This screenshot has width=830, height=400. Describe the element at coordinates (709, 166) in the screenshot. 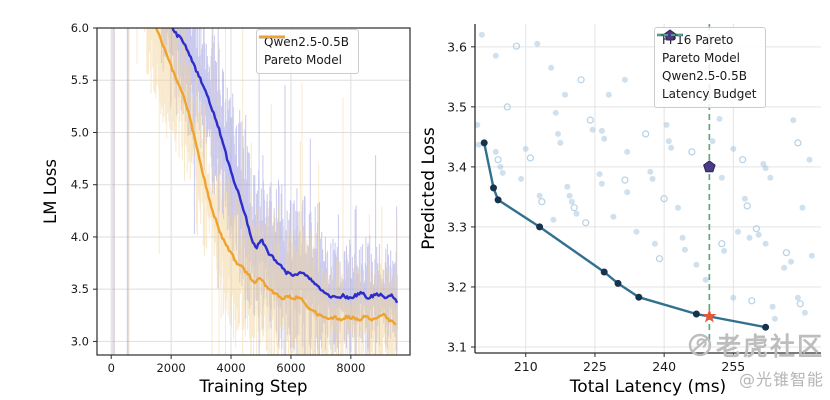

I see `qwen-pentagon-marker` at that location.